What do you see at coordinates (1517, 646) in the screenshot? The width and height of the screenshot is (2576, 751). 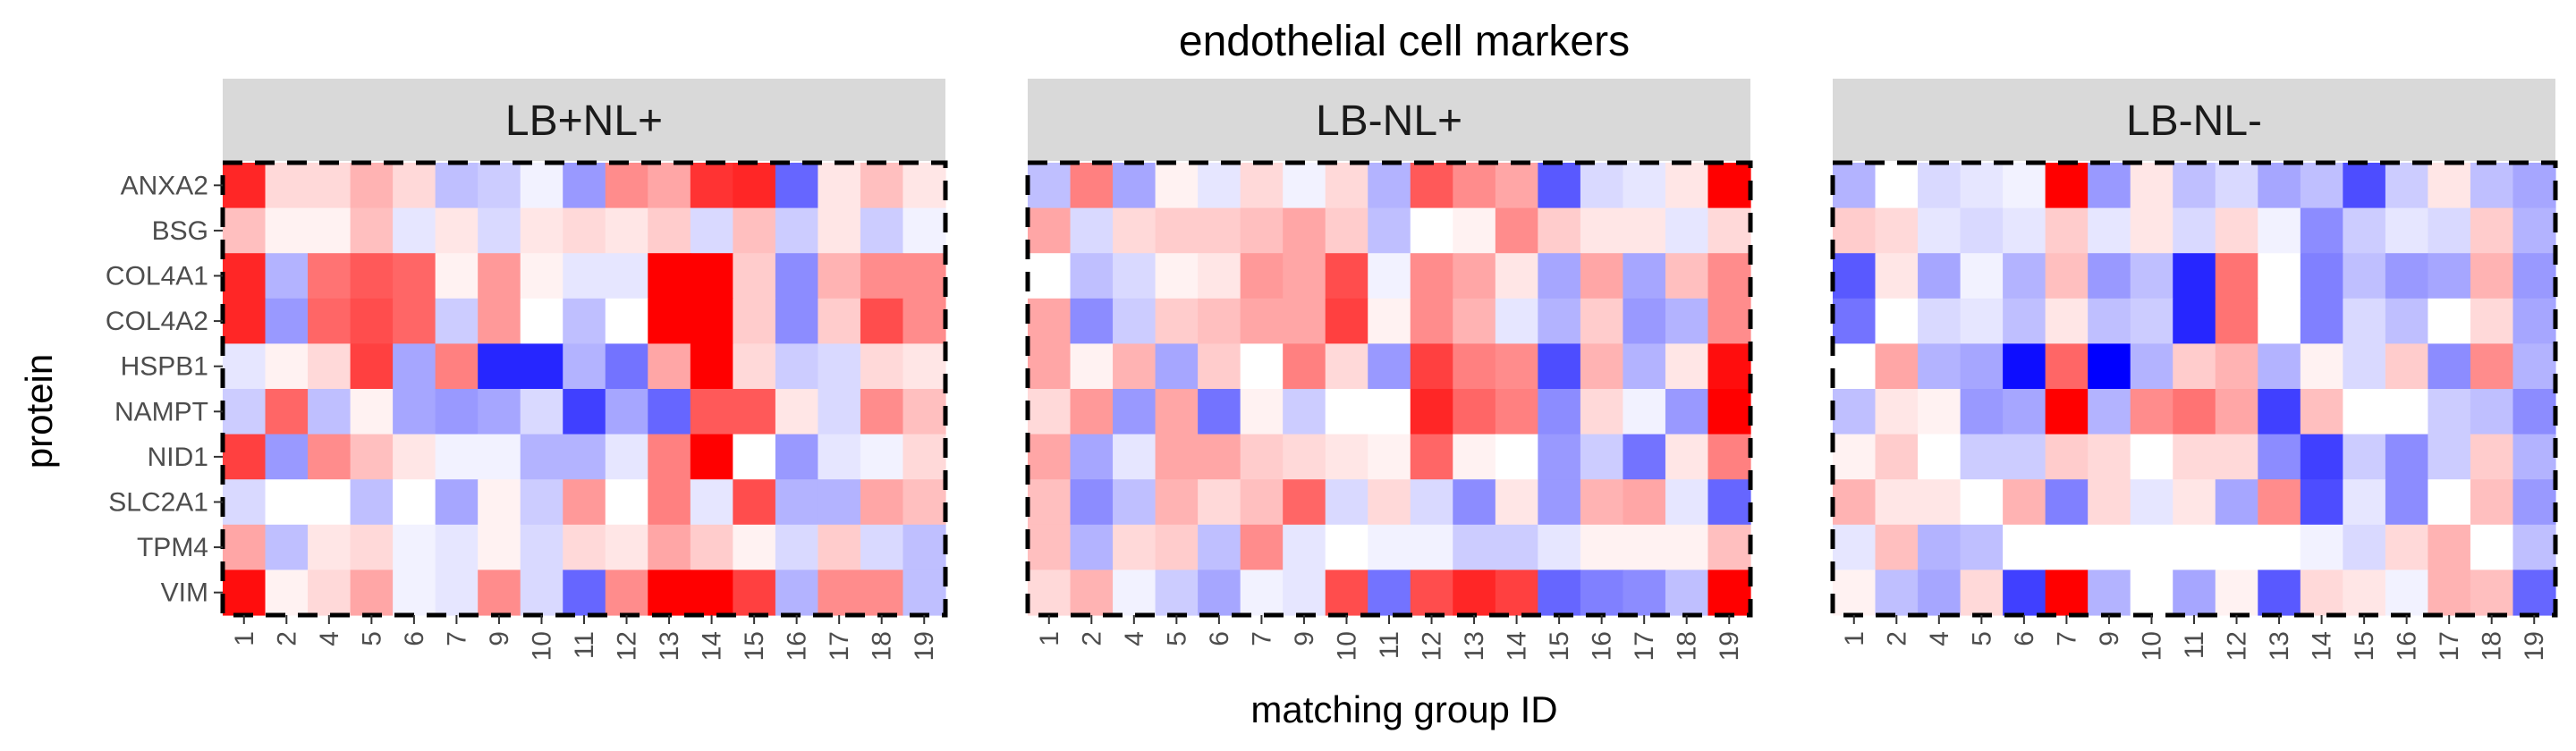 I see `x-tick-label: 14` at bounding box center [1517, 646].